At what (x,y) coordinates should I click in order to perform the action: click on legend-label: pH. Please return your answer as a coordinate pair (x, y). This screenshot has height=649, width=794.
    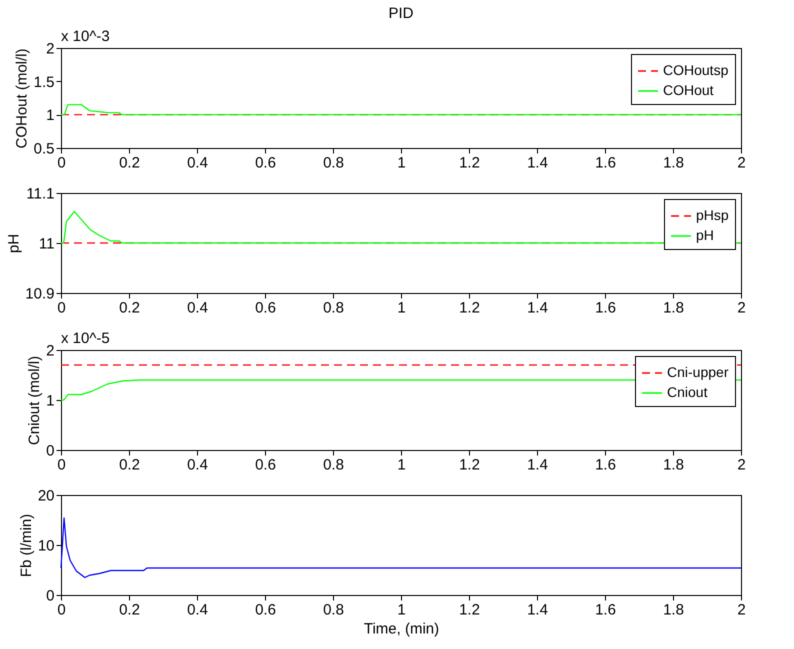
    Looking at the image, I should click on (705, 235).